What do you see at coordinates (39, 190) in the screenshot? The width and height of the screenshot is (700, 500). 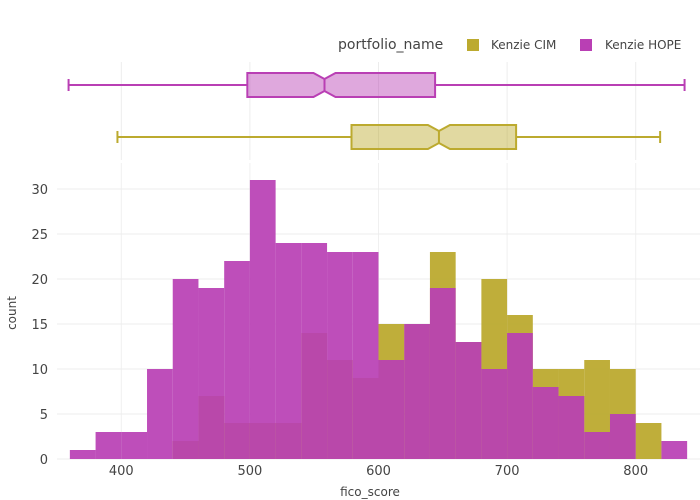 I see `y-tick-label-30: 30` at bounding box center [39, 190].